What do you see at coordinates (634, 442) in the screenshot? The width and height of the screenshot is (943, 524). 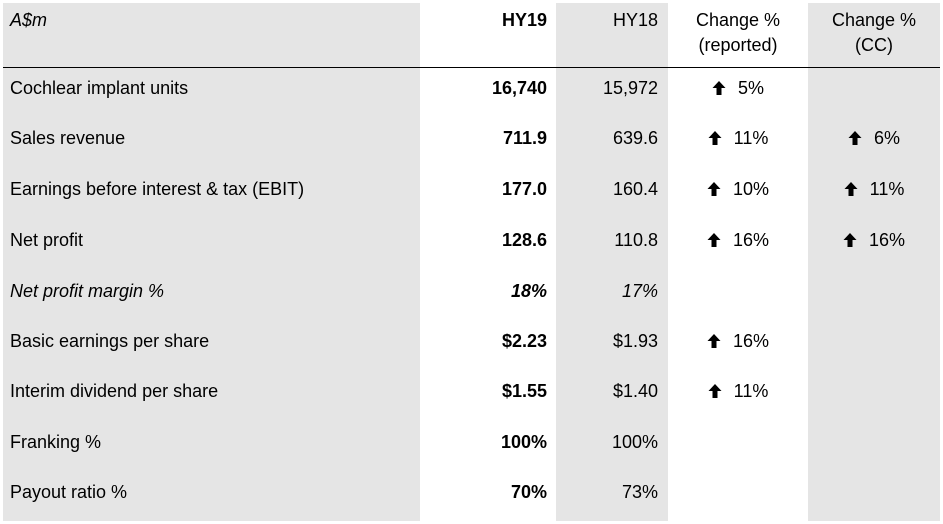 I see `hy18-value: 100%` at bounding box center [634, 442].